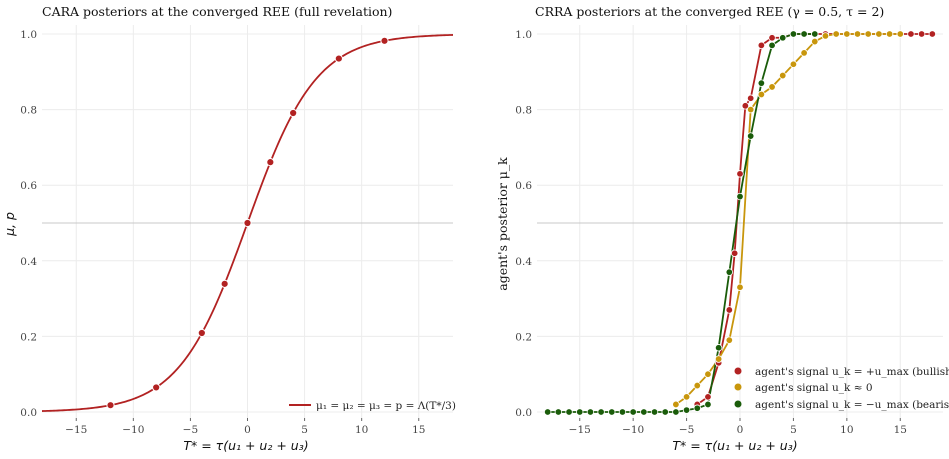 Image resolution: width=949 pixels, height=459 pixels. Describe the element at coordinates (245, 427) in the screenshot. I see `cara-x-ticks: −15 −10 −5 0 5 10 15` at that location.